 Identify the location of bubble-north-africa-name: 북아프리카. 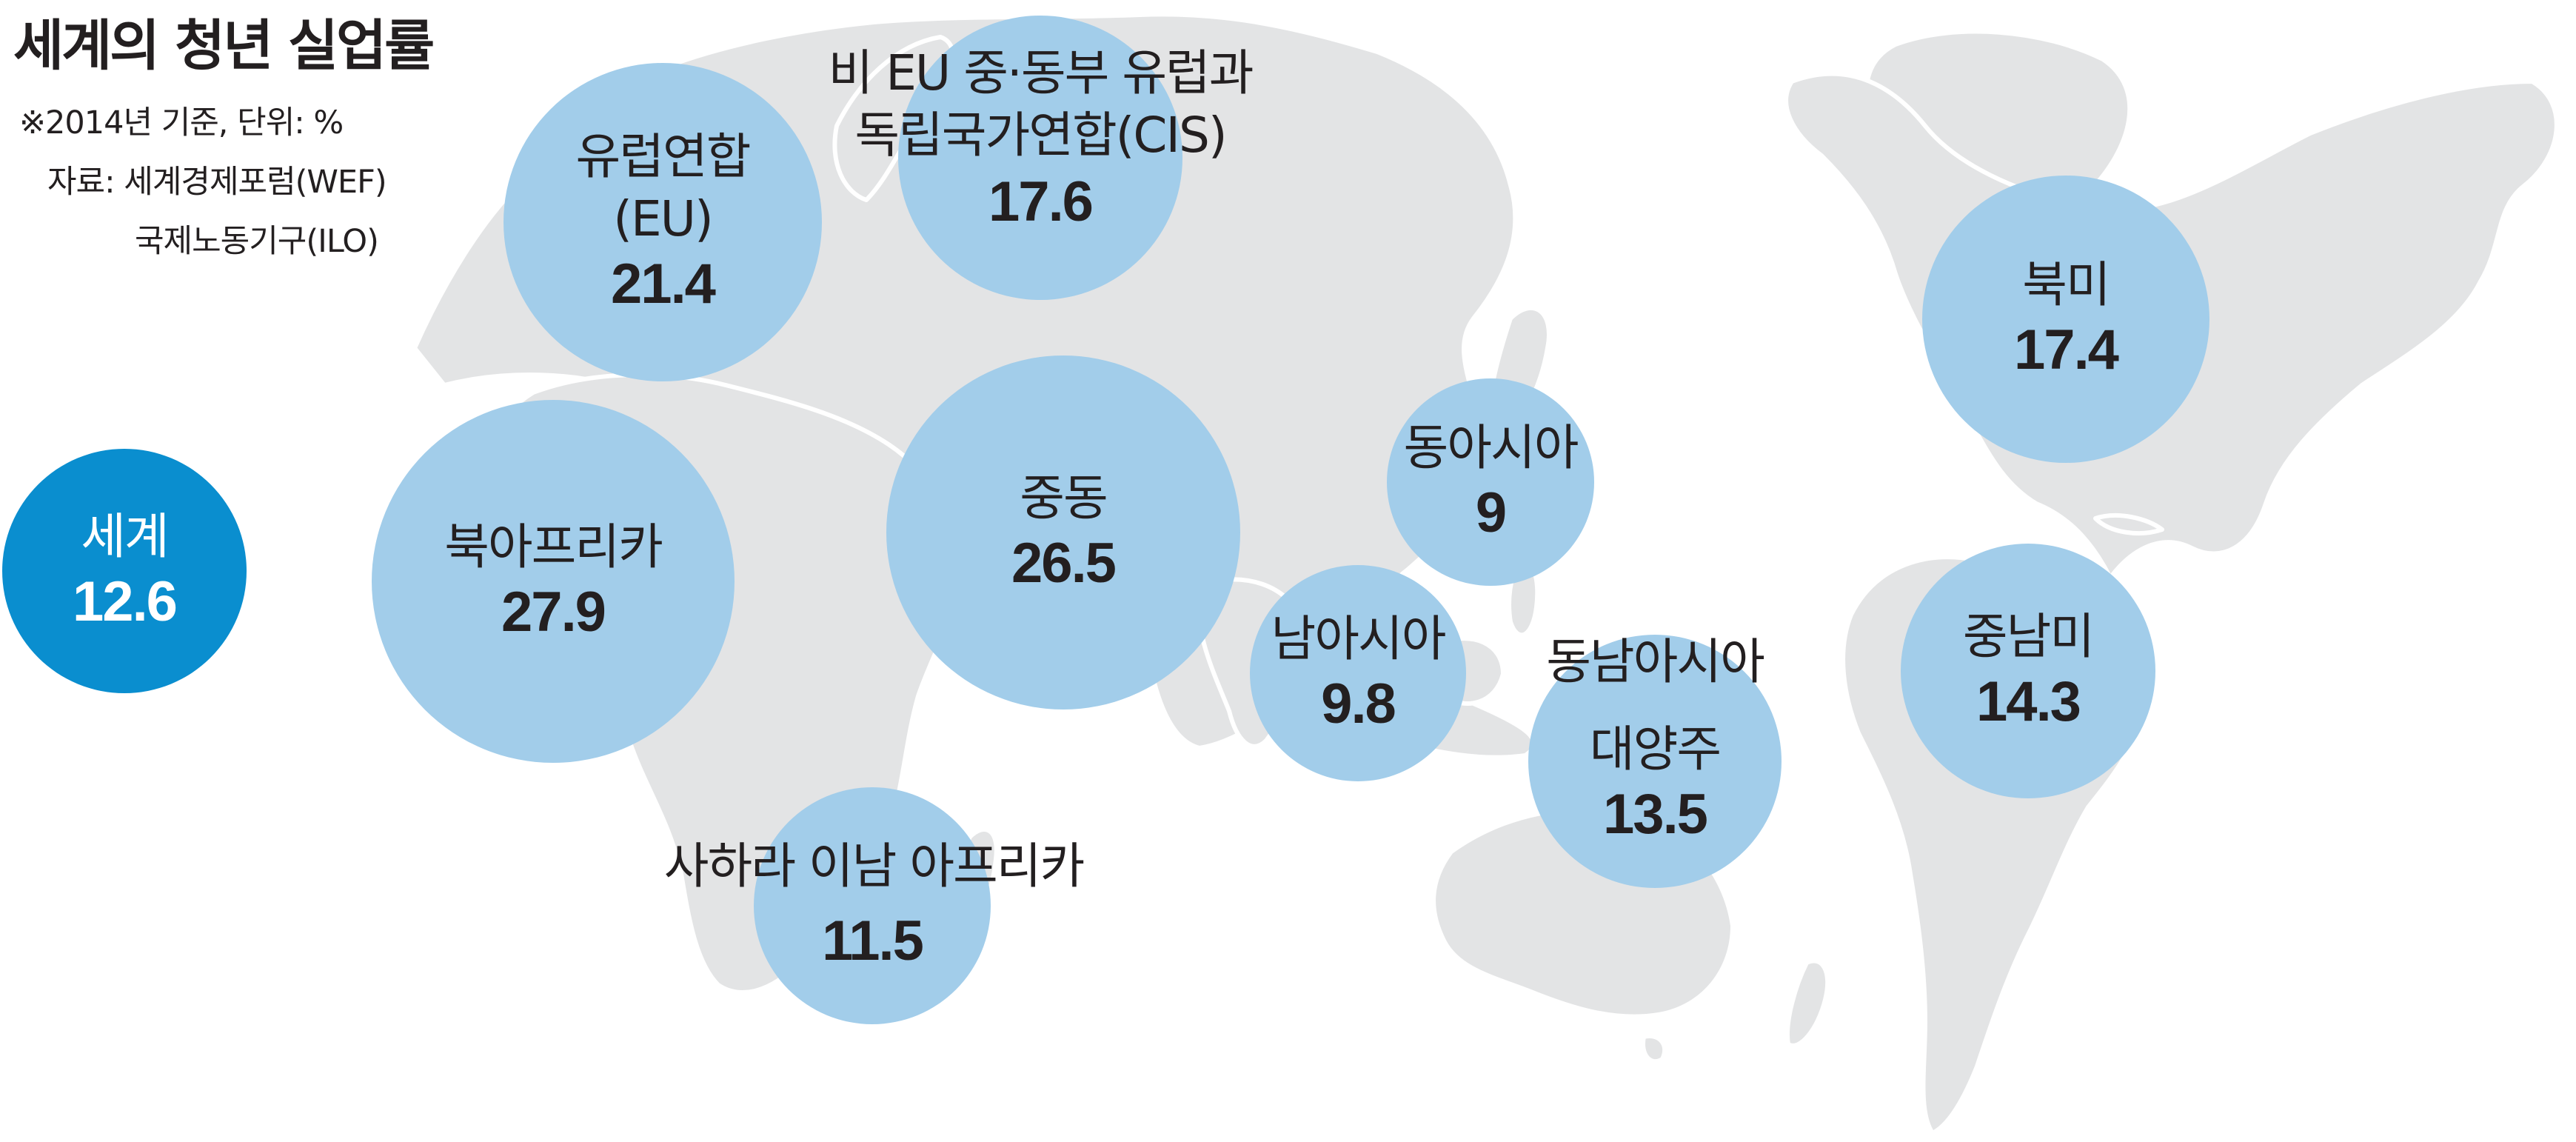
(553, 546).